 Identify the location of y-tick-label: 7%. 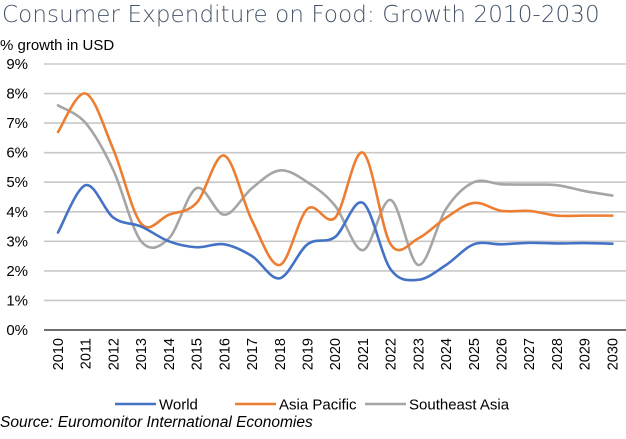
(17, 123).